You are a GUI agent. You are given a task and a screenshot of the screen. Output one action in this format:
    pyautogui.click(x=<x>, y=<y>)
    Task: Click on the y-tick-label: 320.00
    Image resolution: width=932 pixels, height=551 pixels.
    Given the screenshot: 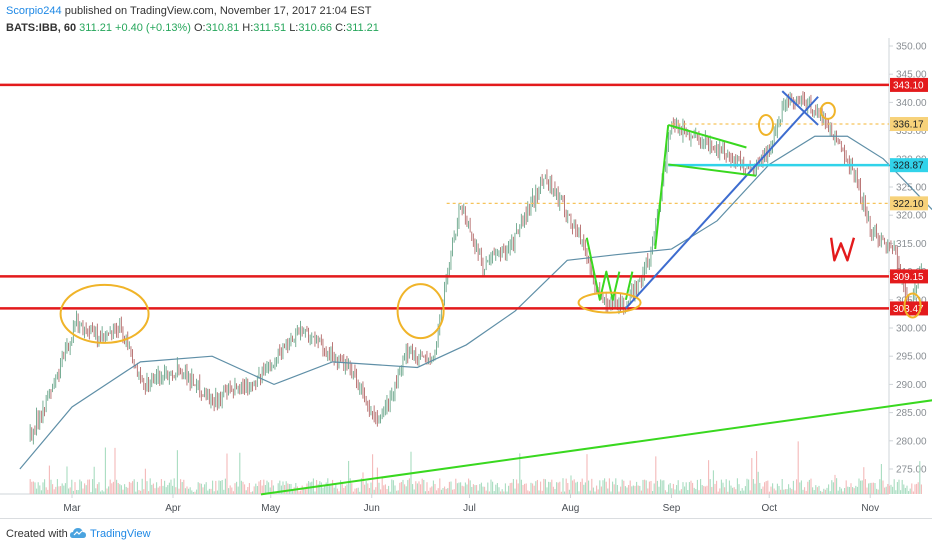 What is the action you would take?
    pyautogui.click(x=911, y=216)
    